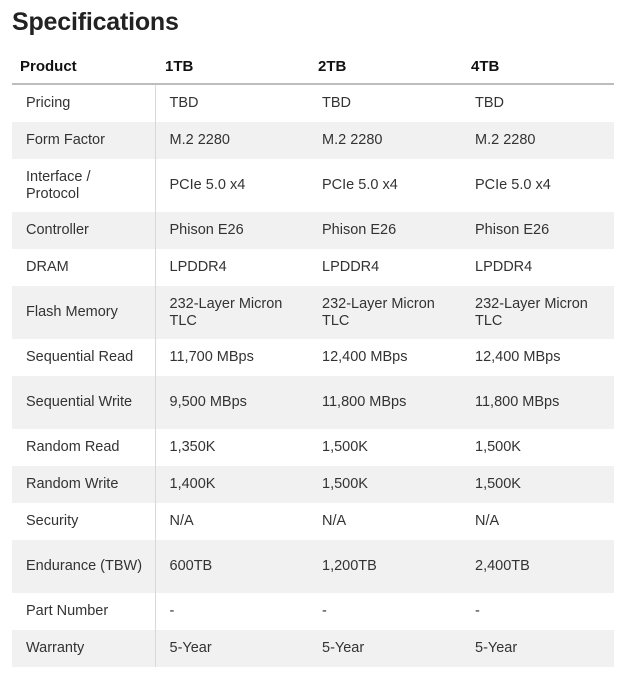  What do you see at coordinates (84, 447) in the screenshot?
I see `row-label: Random Read` at bounding box center [84, 447].